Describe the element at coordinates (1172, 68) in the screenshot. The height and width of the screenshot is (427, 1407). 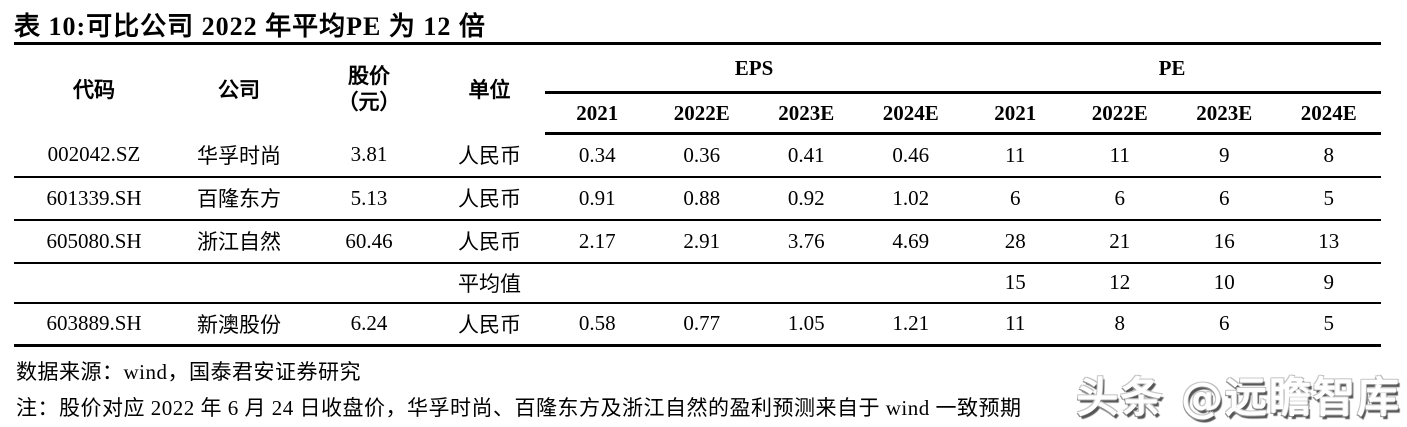
I see `header-group-pe: PE` at that location.